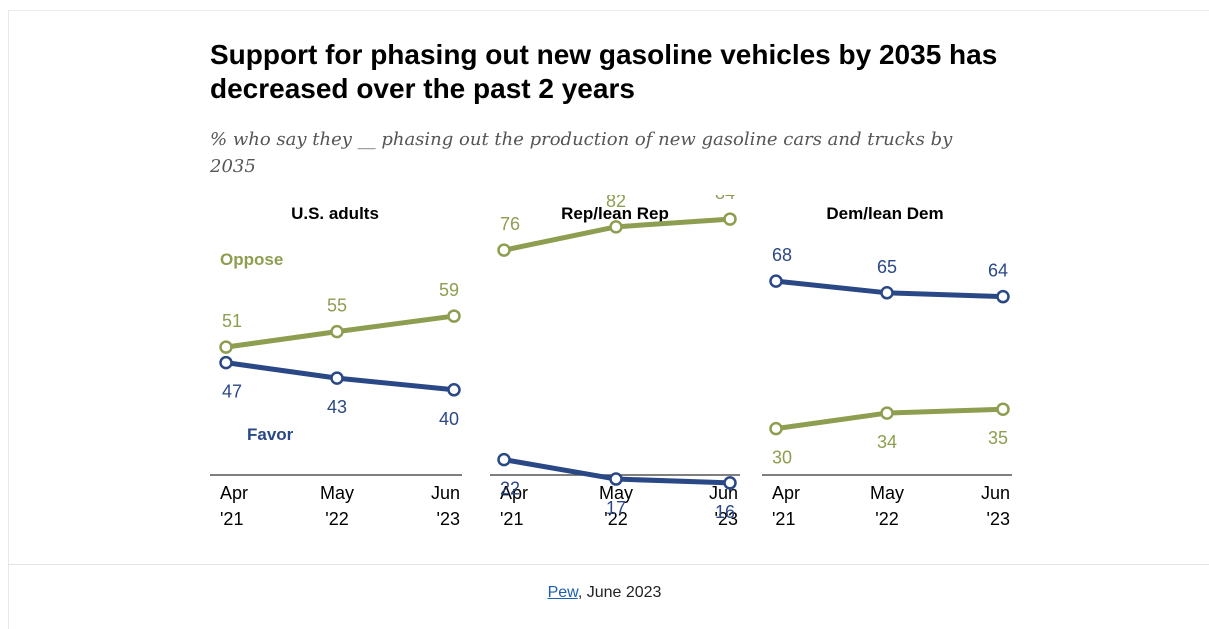  What do you see at coordinates (887, 267) in the screenshot?
I see `series-1-data-label: 65` at bounding box center [887, 267].